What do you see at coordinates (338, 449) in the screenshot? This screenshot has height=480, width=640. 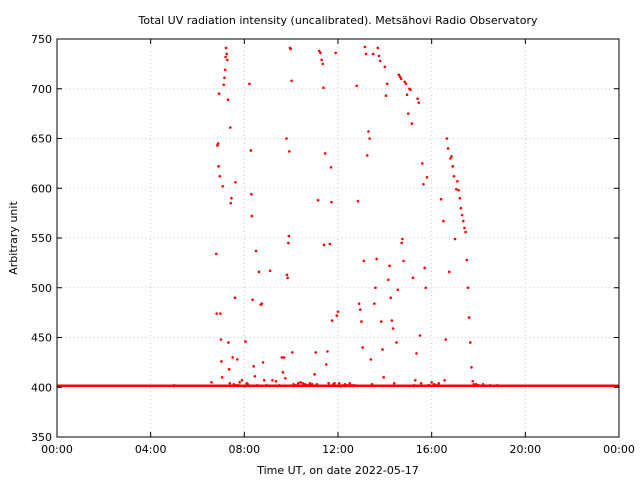 I see `x-tick-label: 12:00` at bounding box center [338, 449].